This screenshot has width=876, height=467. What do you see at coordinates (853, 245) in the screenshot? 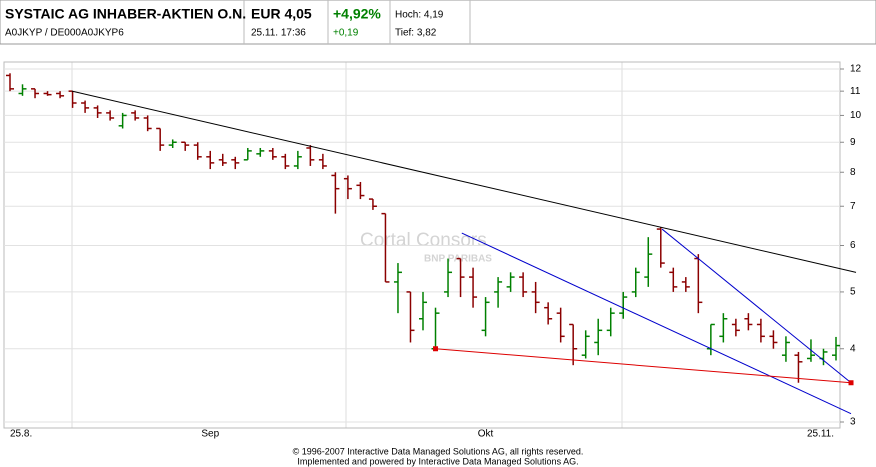
I see `y-tick-label: 6` at bounding box center [853, 245].